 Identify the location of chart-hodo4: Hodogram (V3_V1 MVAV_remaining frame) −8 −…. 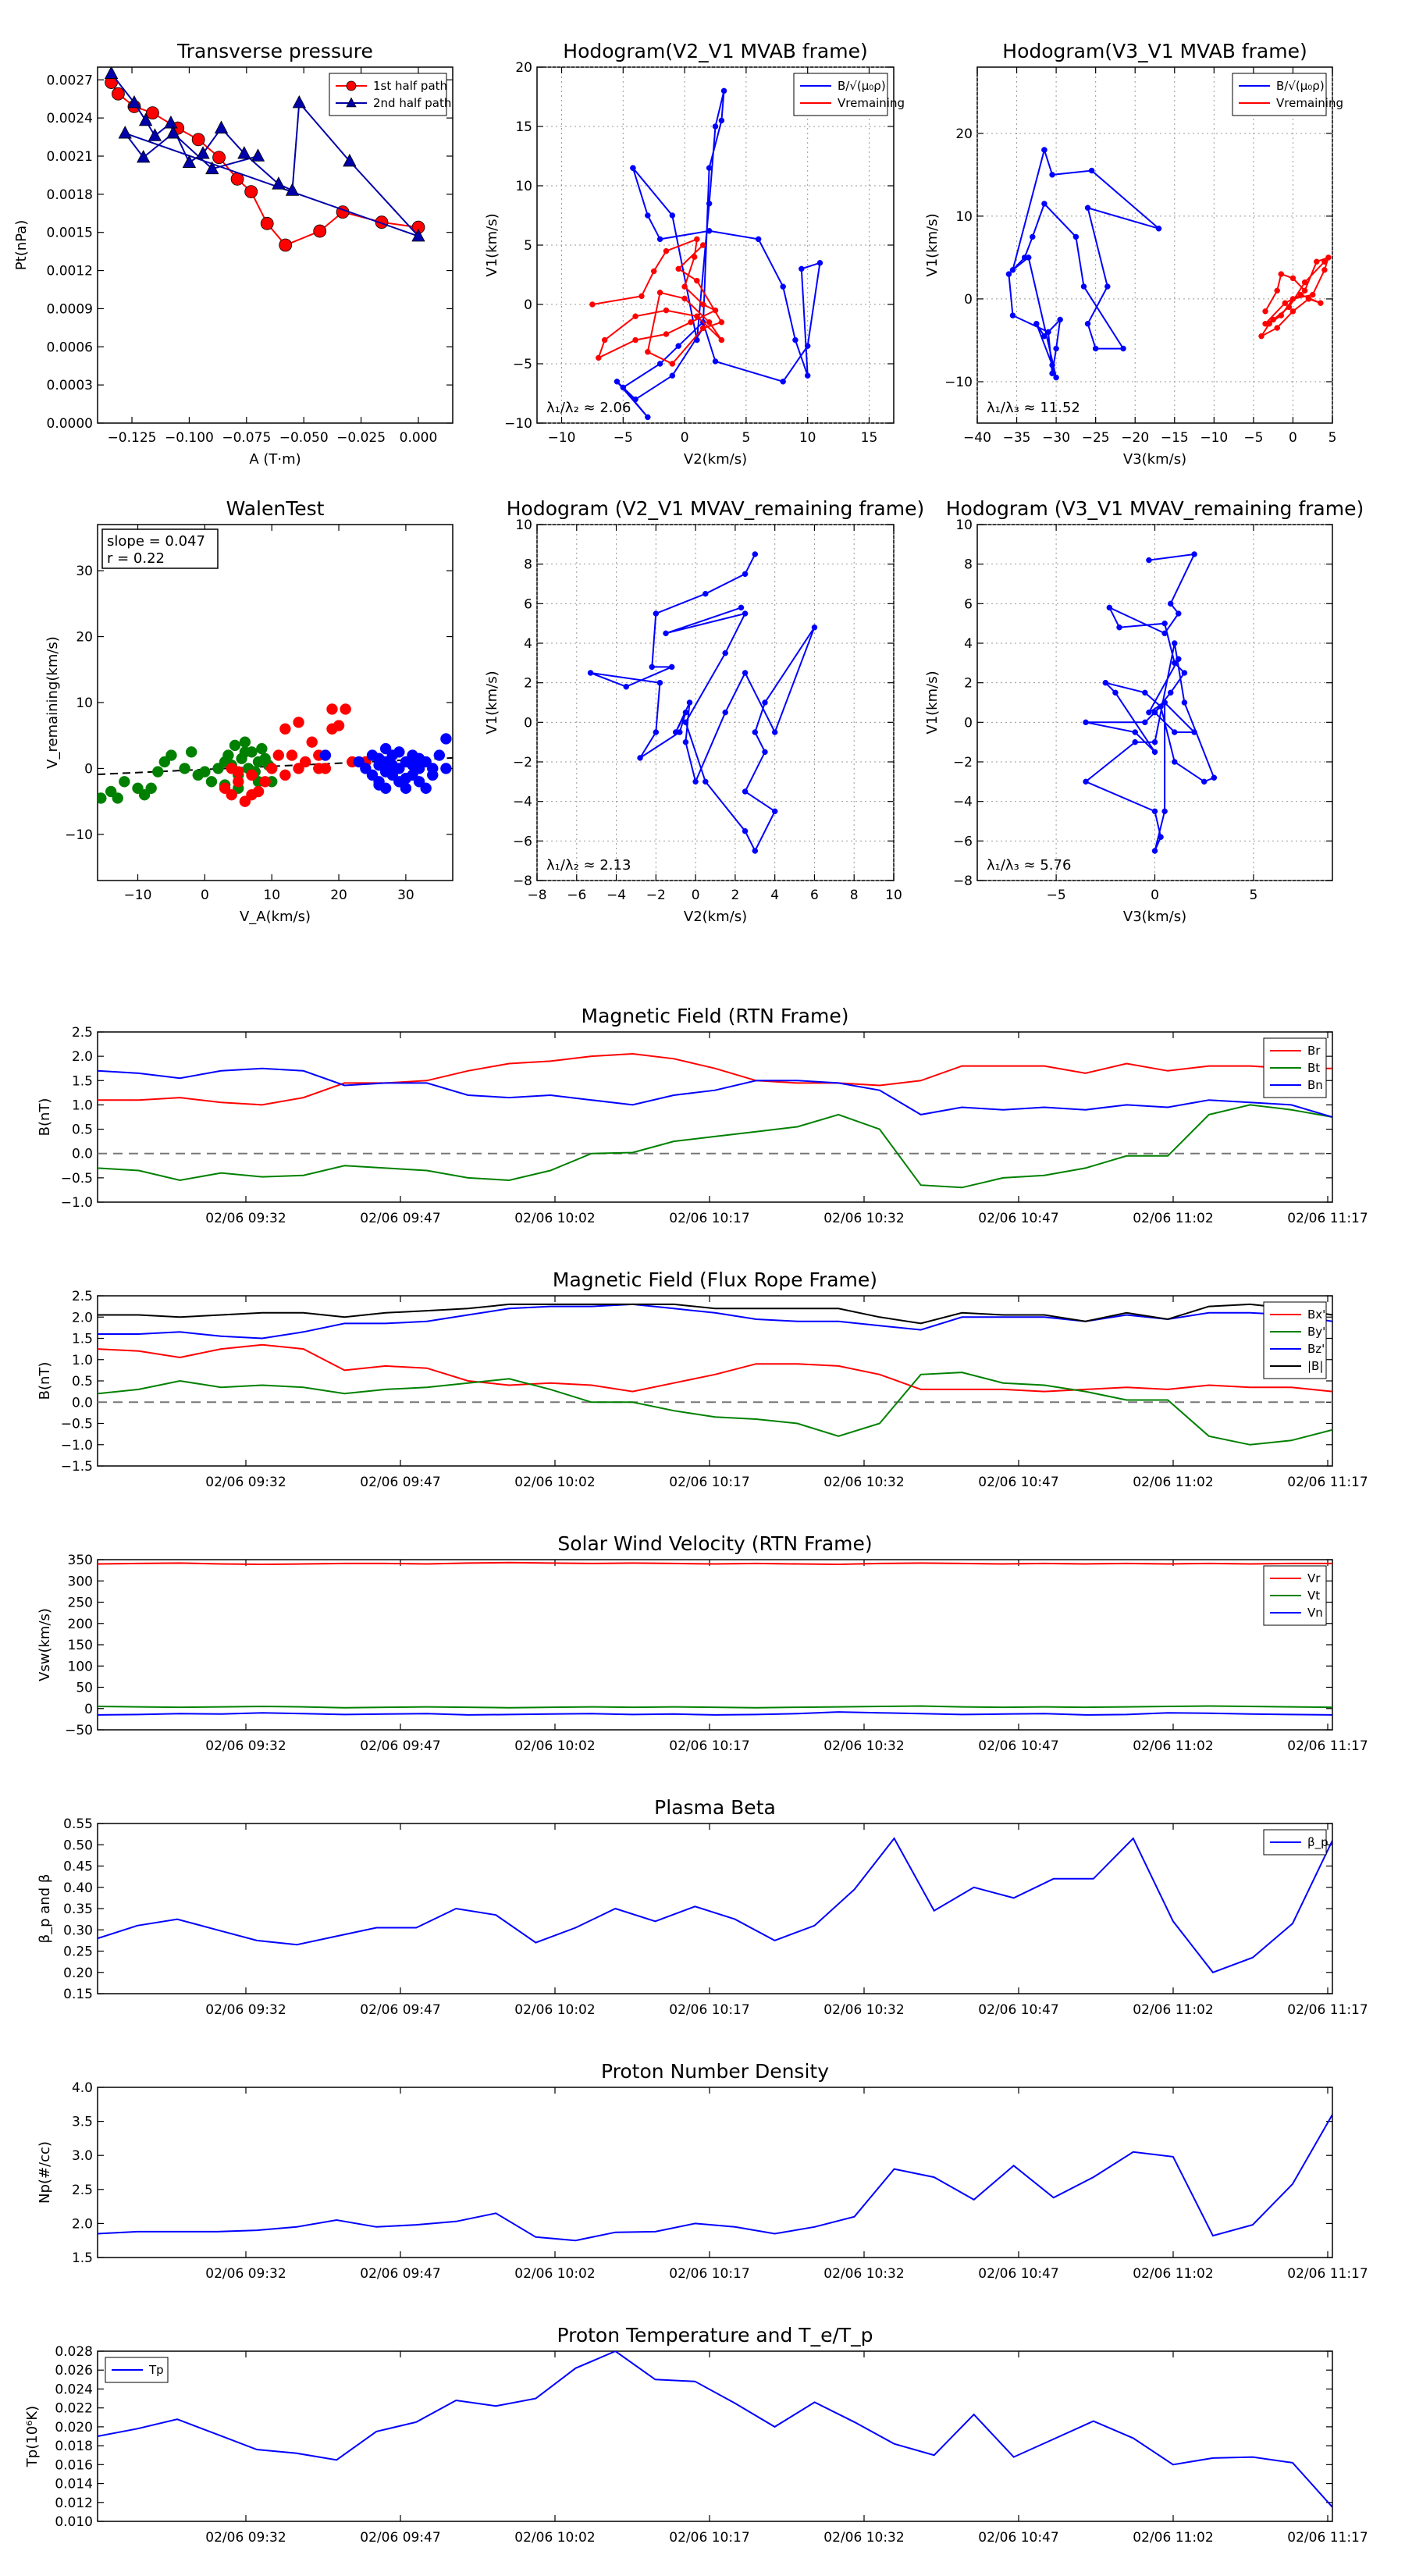
(1144, 711).